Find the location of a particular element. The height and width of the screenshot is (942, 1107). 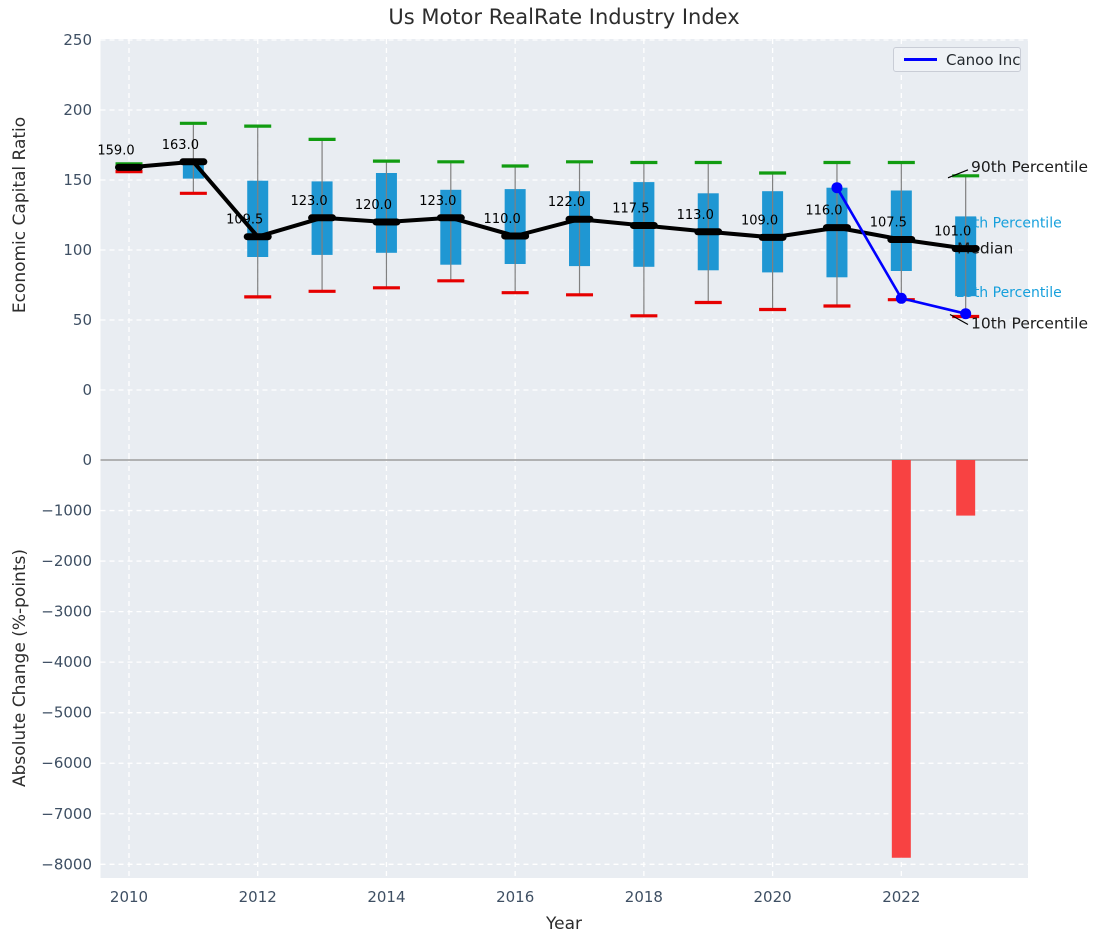

ytick-bottom--7000: −7000 is located at coordinates (66, 814).